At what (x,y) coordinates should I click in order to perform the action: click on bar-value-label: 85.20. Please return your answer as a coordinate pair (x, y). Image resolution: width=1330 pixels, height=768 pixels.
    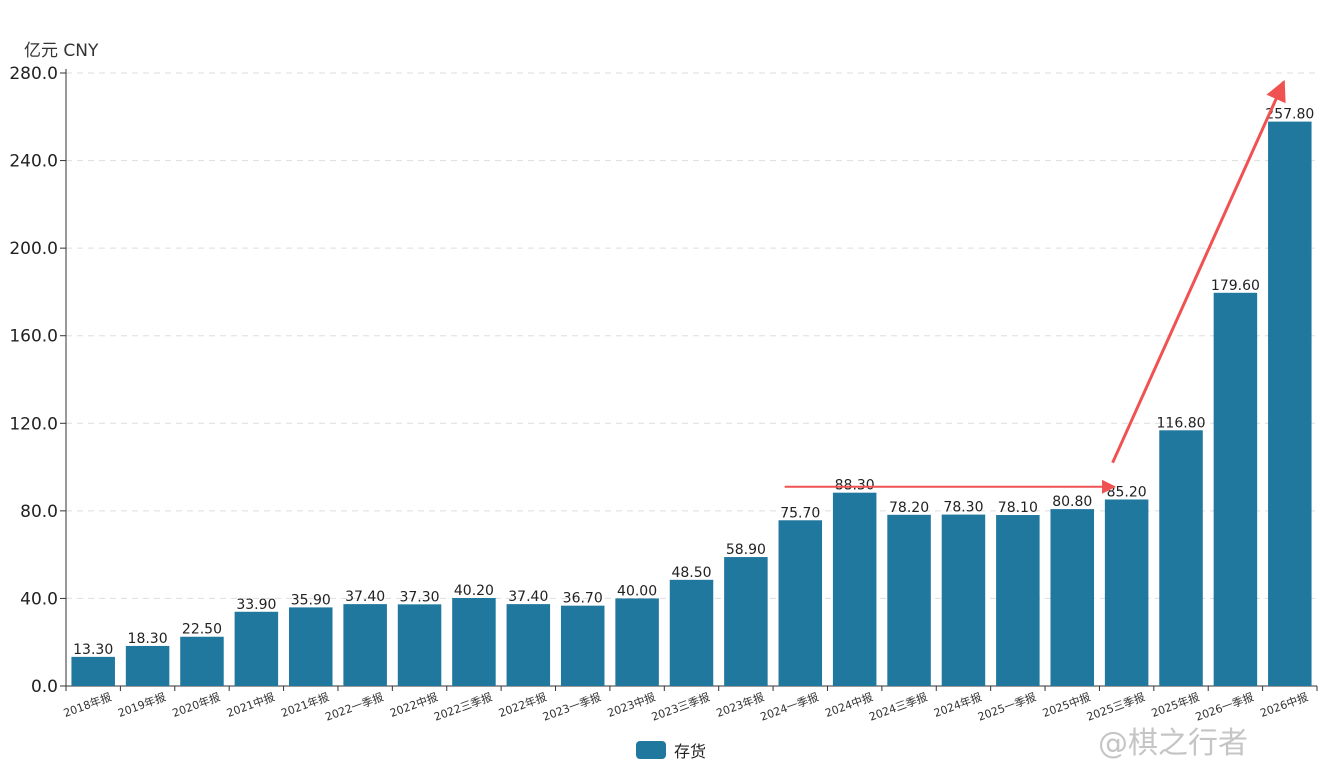
    Looking at the image, I should click on (1127, 492).